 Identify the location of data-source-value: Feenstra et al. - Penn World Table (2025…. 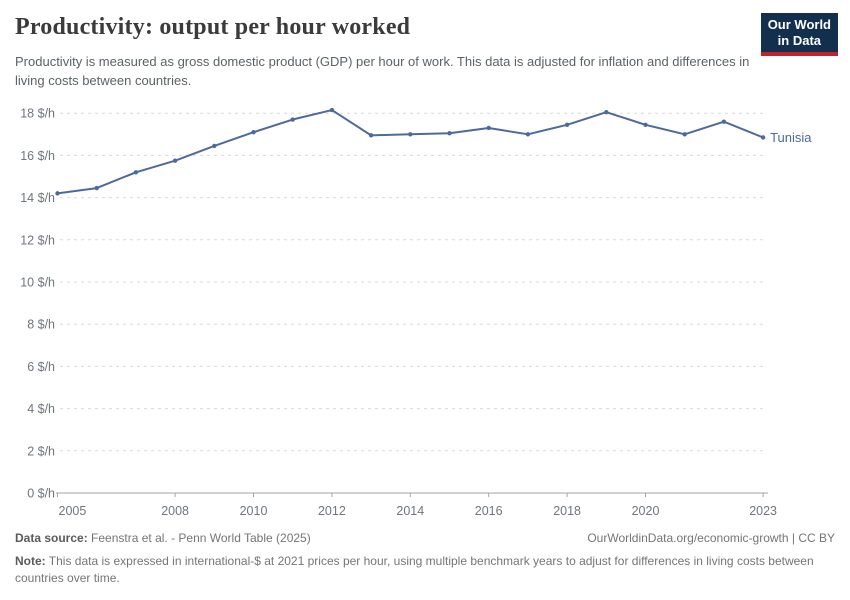
(199, 538).